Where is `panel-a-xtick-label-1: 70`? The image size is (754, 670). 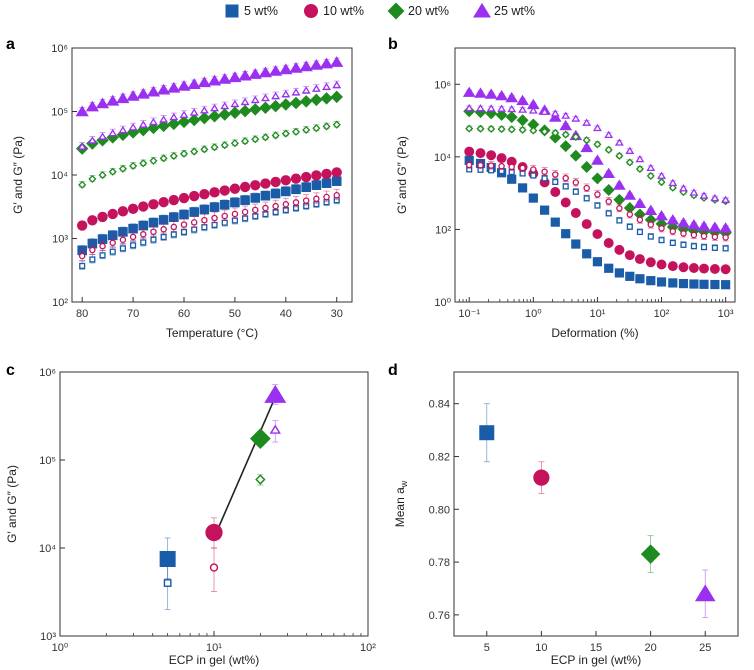
panel-a-xtick-label-1: 70 is located at coordinates (133, 314).